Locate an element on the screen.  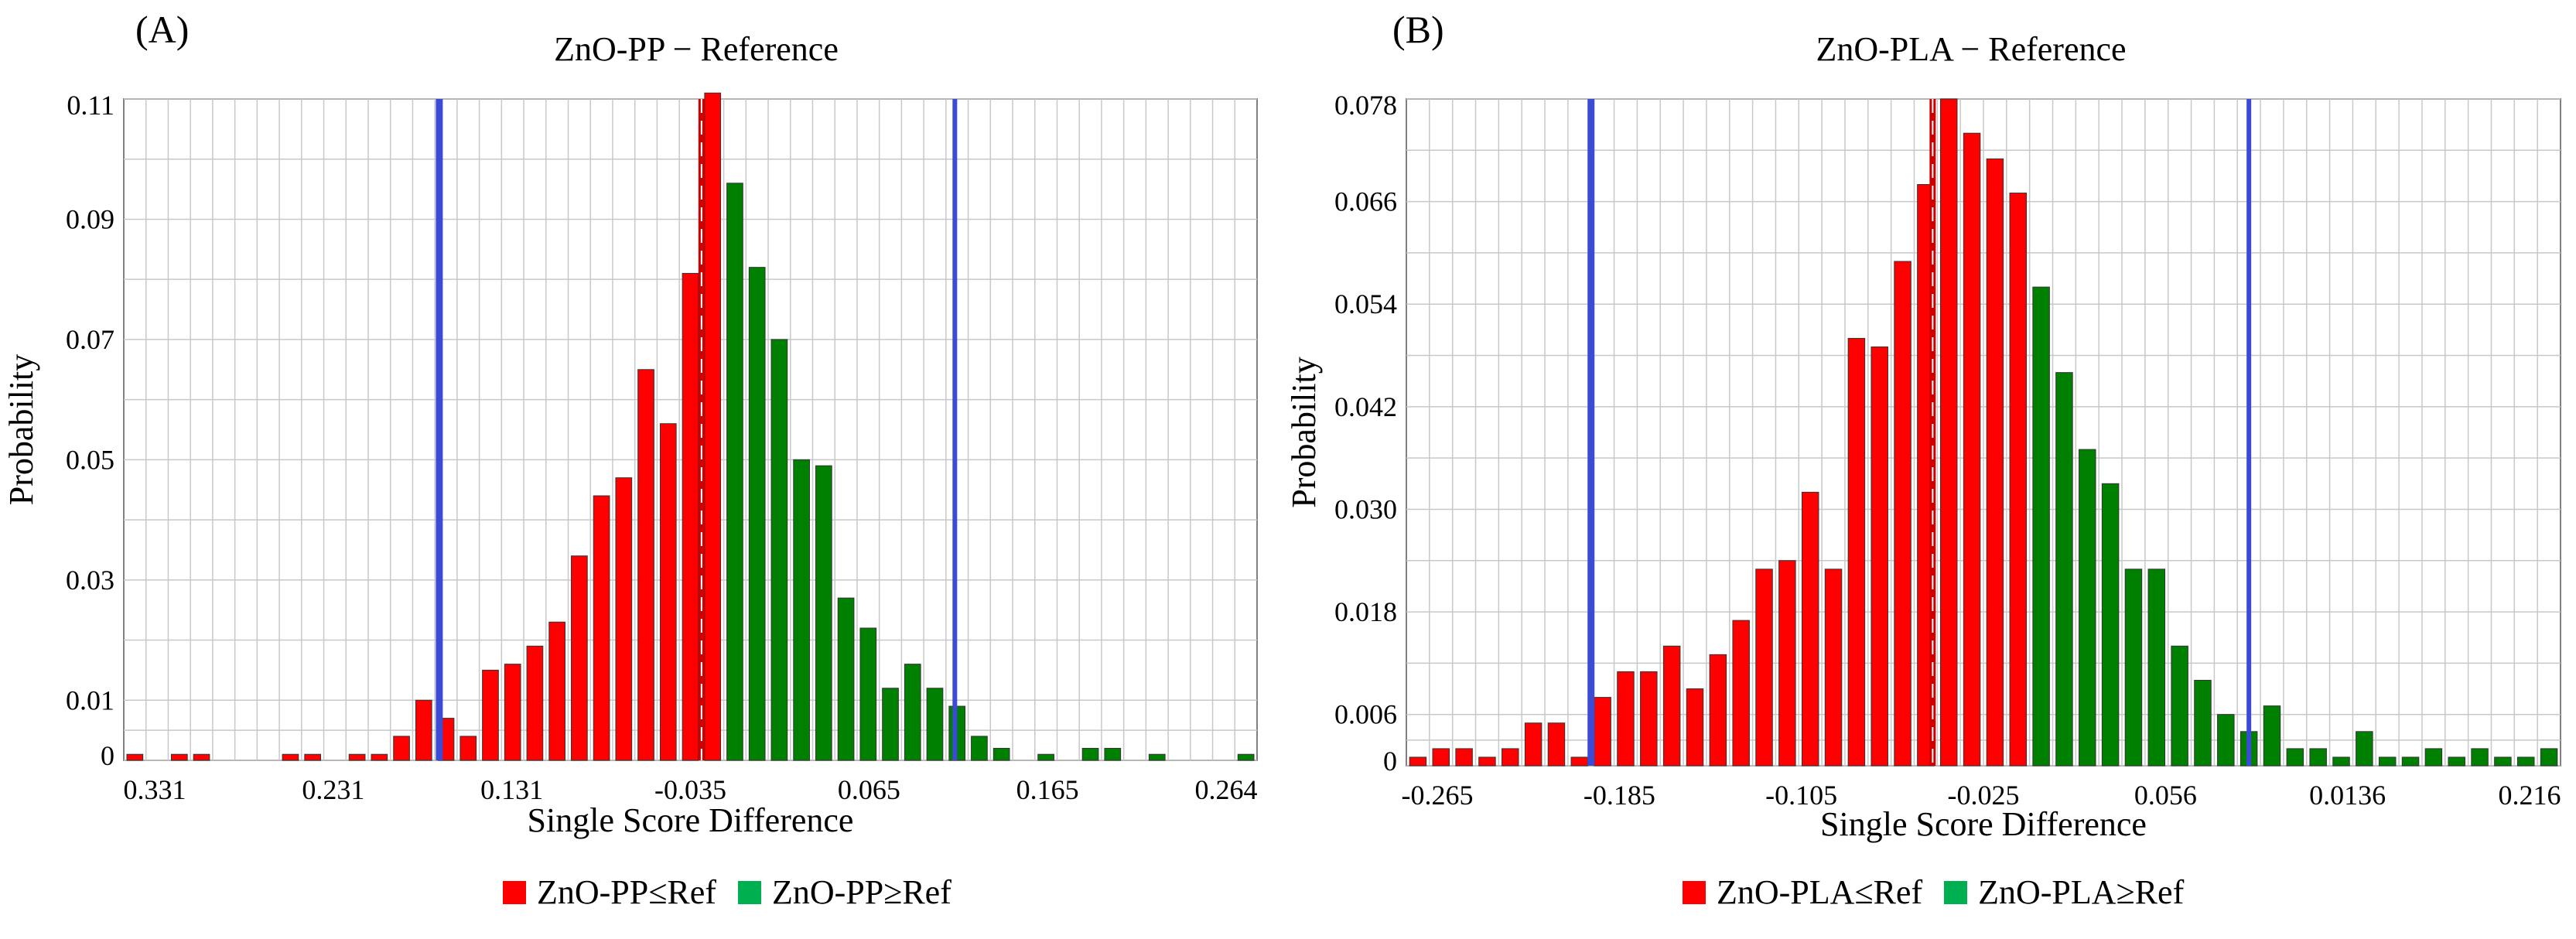
panel-1-x-tick-label: 0.216 is located at coordinates (2530, 795).